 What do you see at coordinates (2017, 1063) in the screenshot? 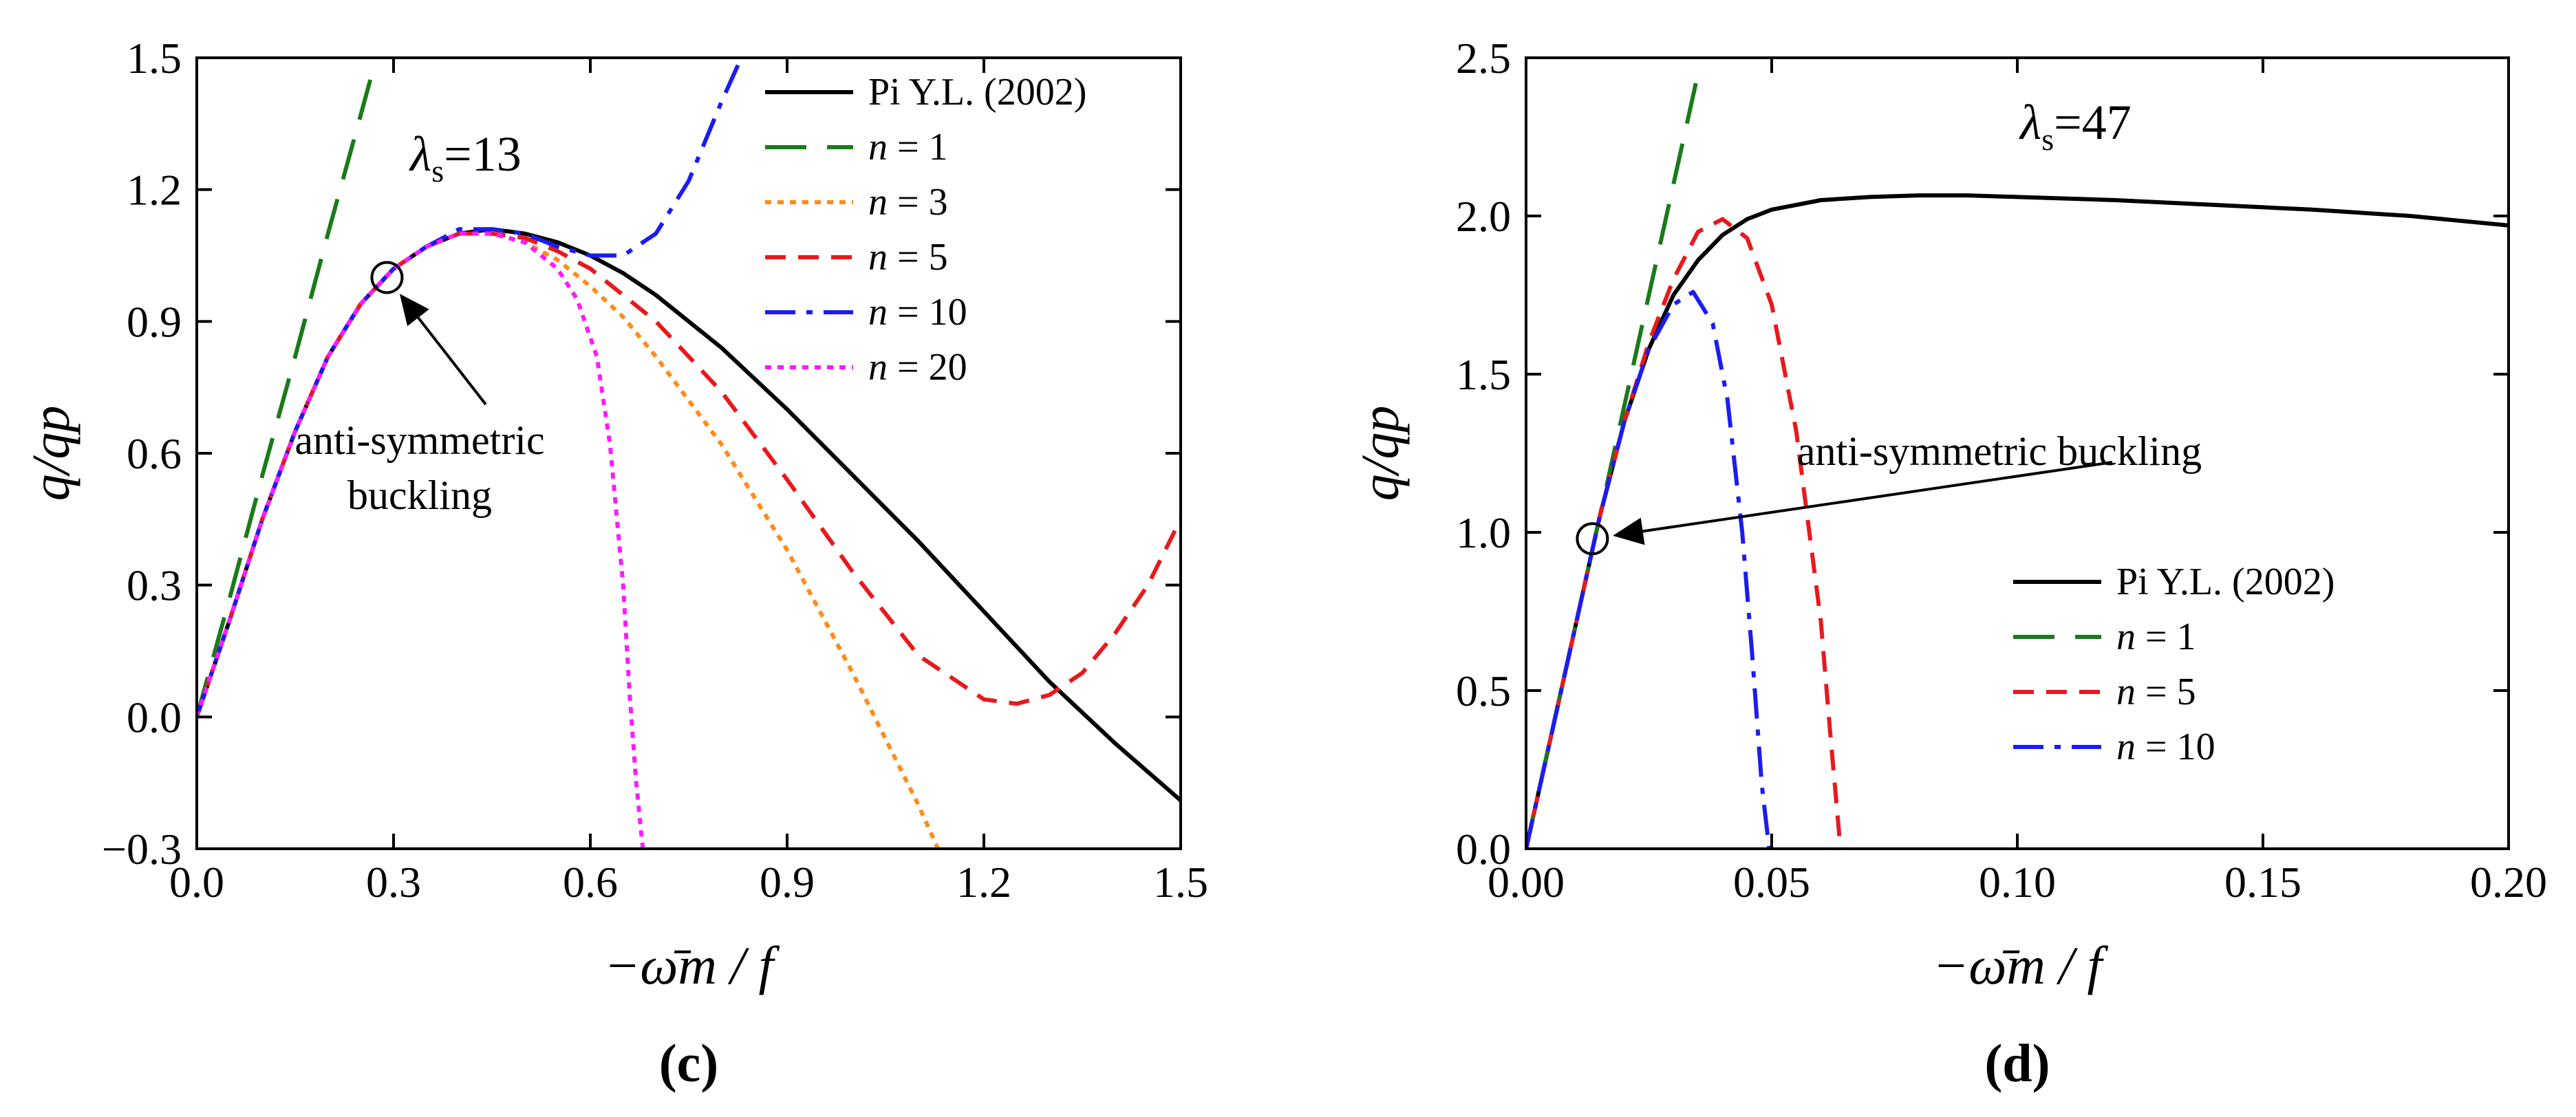
I see `panel-label: (d)` at bounding box center [2017, 1063].